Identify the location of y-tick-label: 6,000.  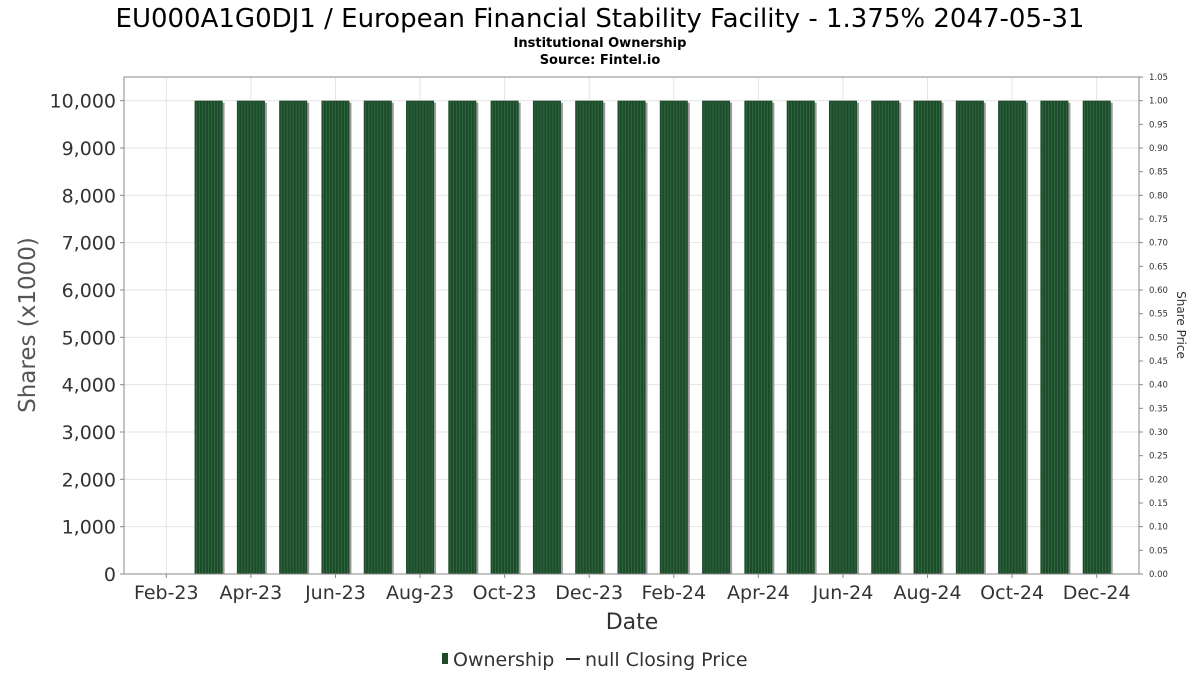
(89, 291).